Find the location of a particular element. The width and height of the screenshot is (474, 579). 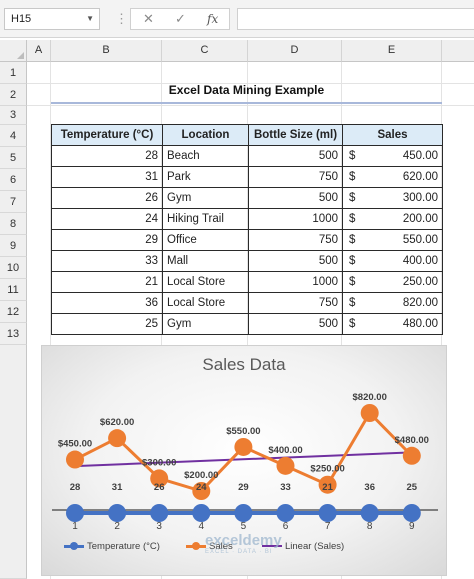

cell-sales: $550.00 is located at coordinates (392, 240).